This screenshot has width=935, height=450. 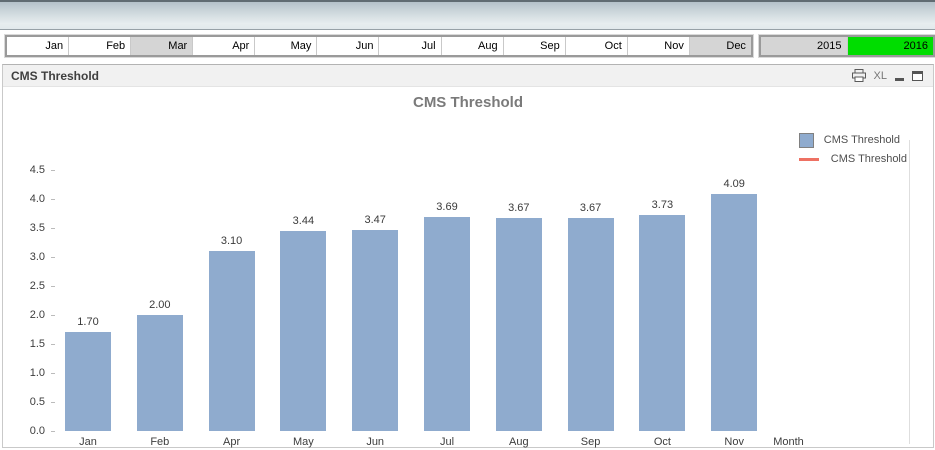 I want to click on legend-bar-swatch, so click(x=806, y=140).